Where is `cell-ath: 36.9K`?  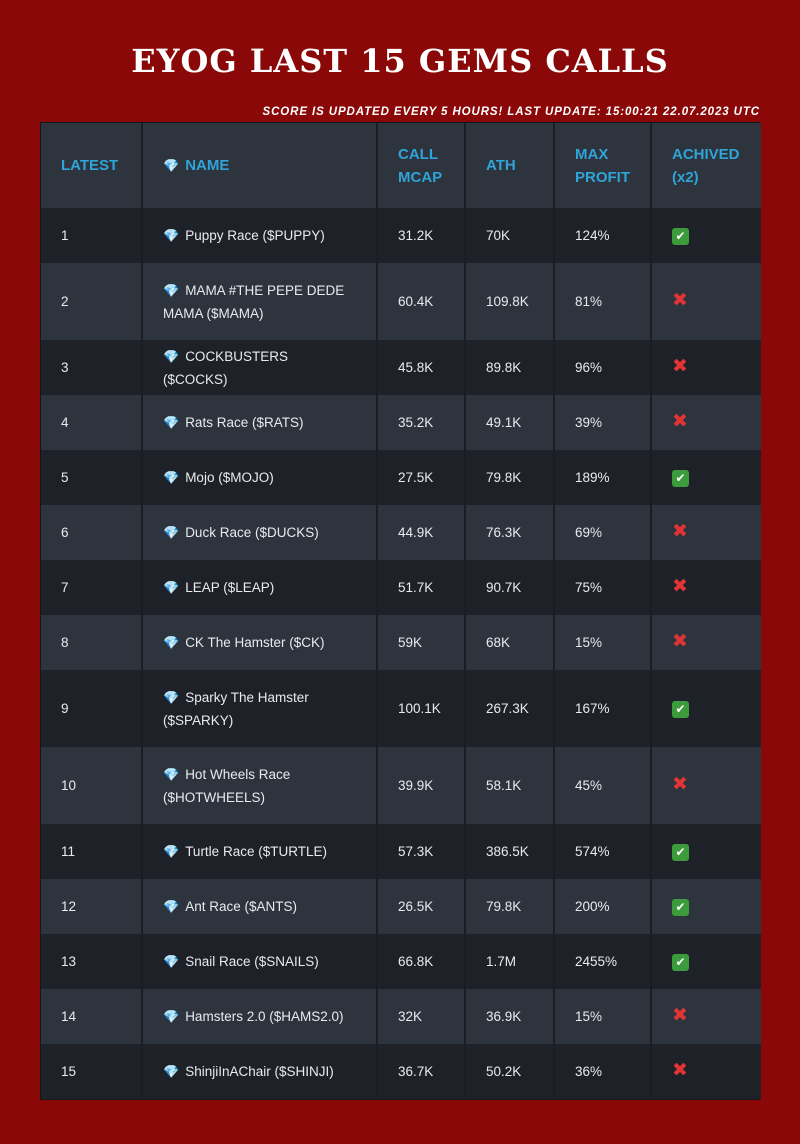
cell-ath: 36.9K is located at coordinates (510, 1016).